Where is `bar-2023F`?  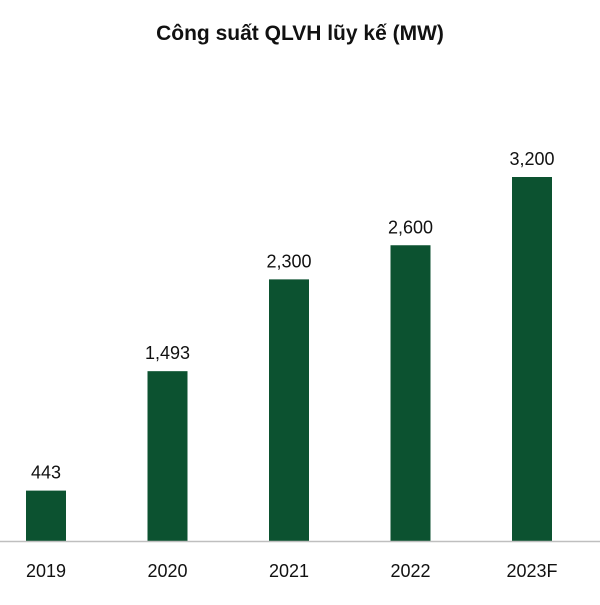 bar-2023F is located at coordinates (532, 359).